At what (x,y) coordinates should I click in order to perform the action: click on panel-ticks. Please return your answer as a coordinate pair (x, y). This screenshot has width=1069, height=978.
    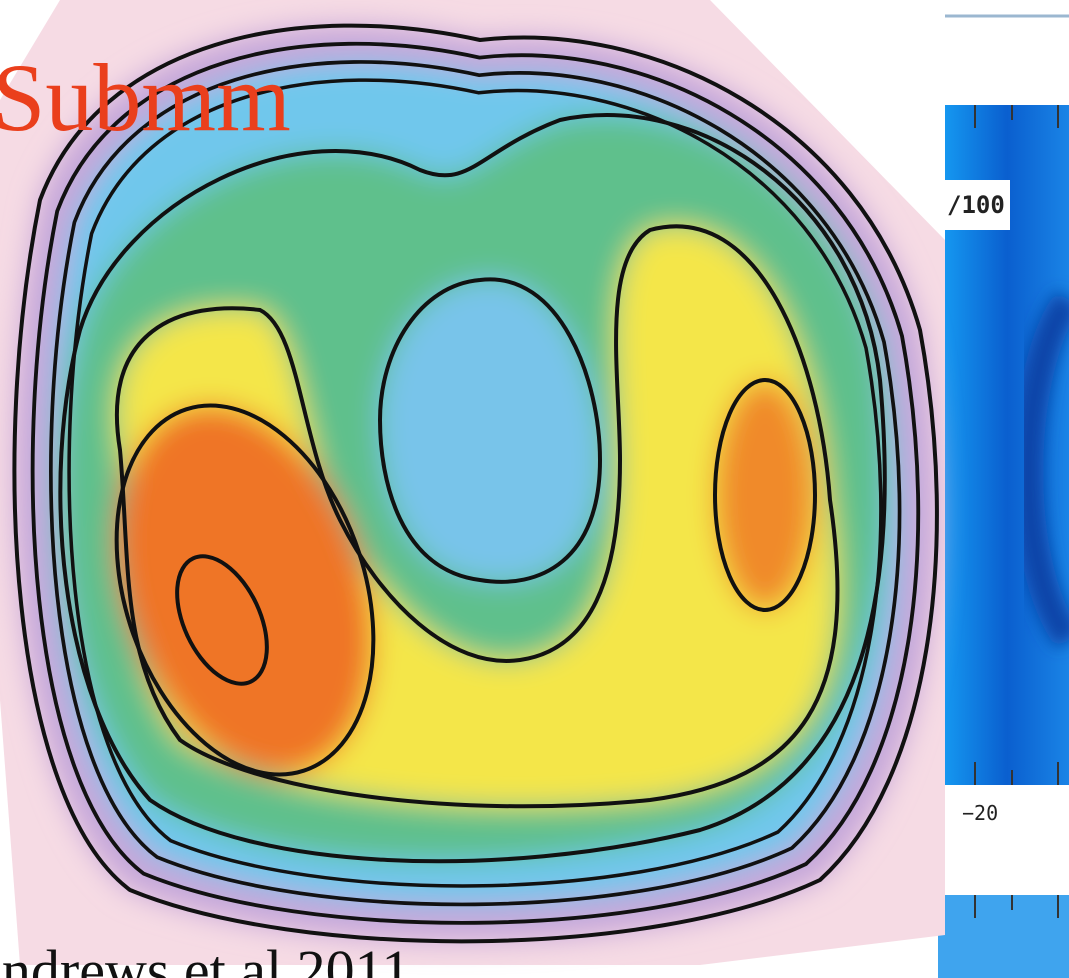
    Looking at the image, I should click on (1016, 445).